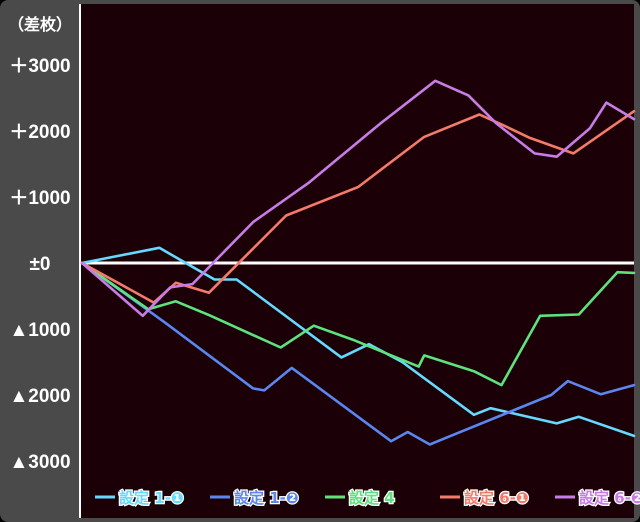  What do you see at coordinates (151, 498) in the screenshot?
I see `legend-label: 設定 1-❶` at bounding box center [151, 498].